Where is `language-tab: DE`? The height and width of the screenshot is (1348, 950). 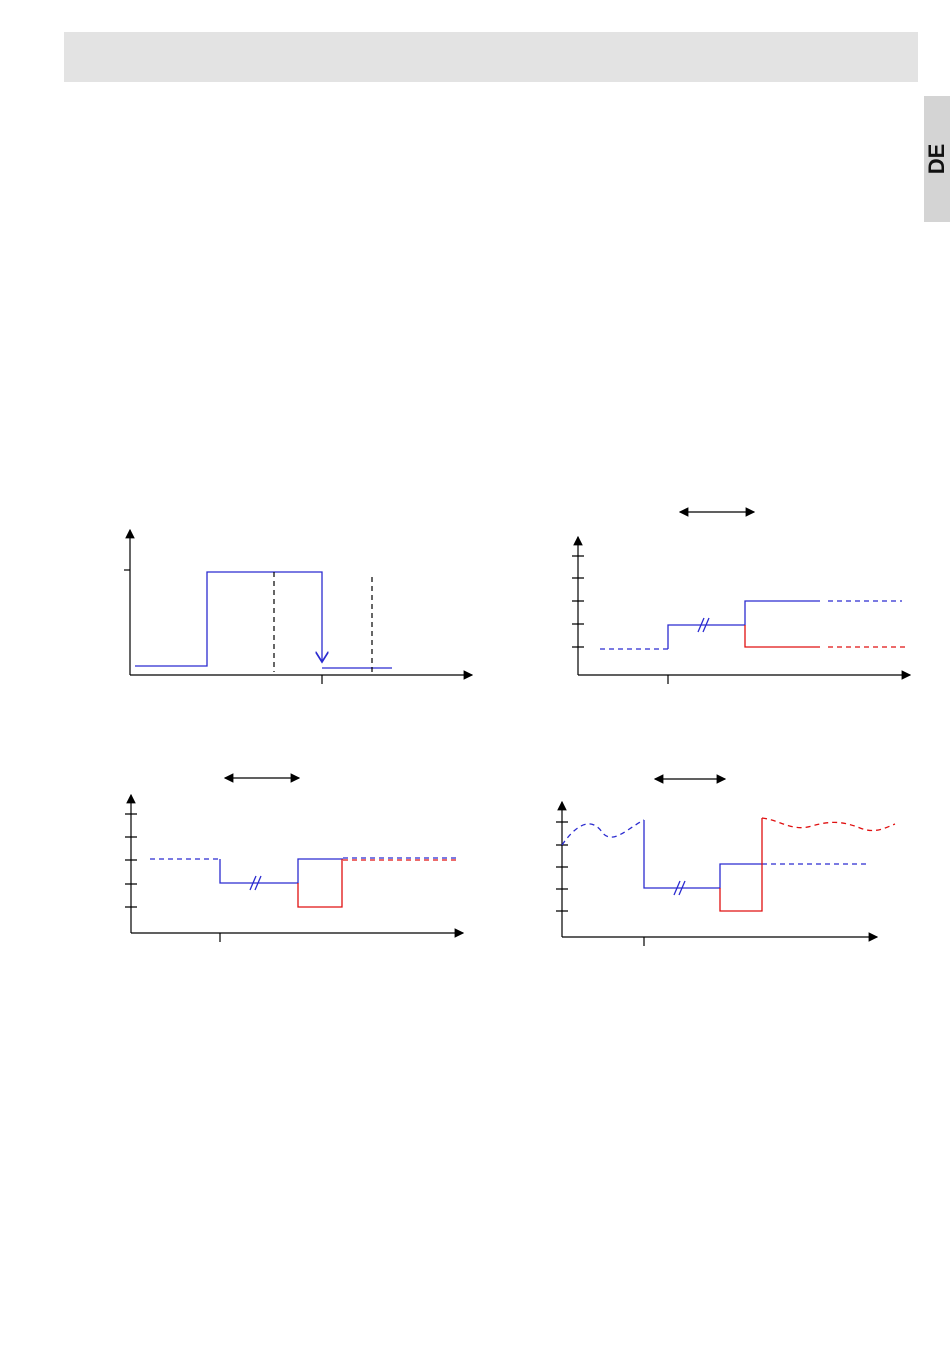
language-tab: DE is located at coordinates (937, 159).